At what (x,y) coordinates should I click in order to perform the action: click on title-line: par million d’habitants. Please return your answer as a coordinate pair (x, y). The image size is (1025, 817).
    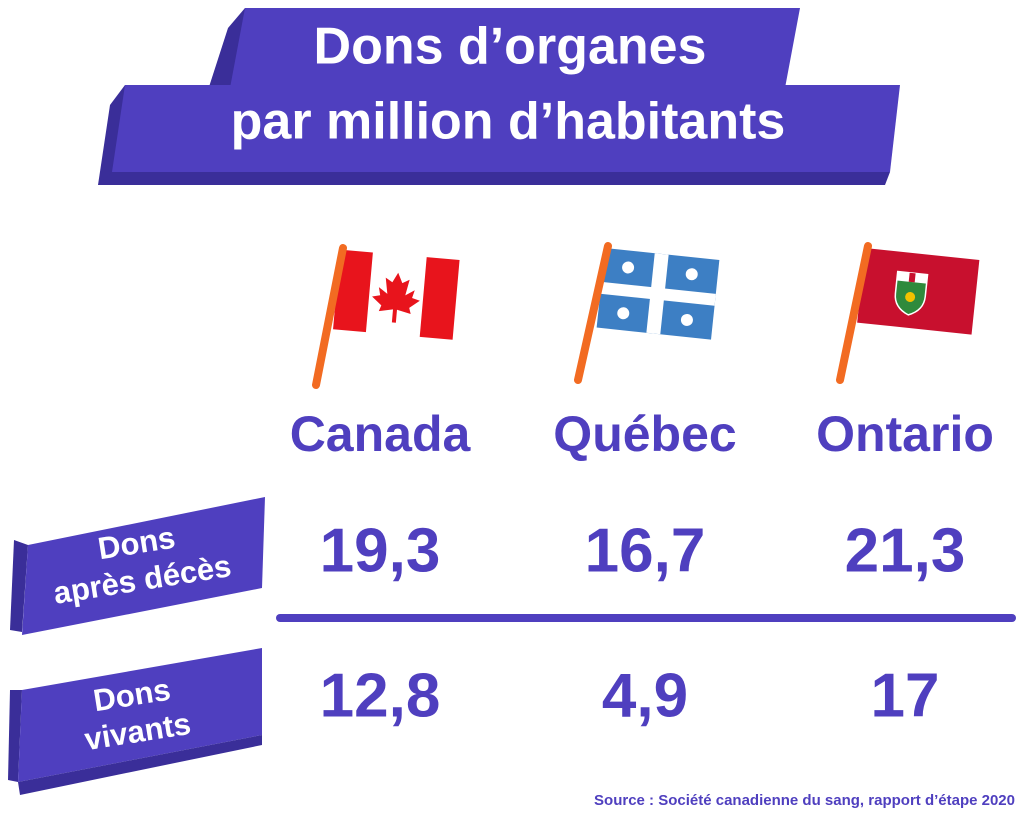
    Looking at the image, I should click on (508, 122).